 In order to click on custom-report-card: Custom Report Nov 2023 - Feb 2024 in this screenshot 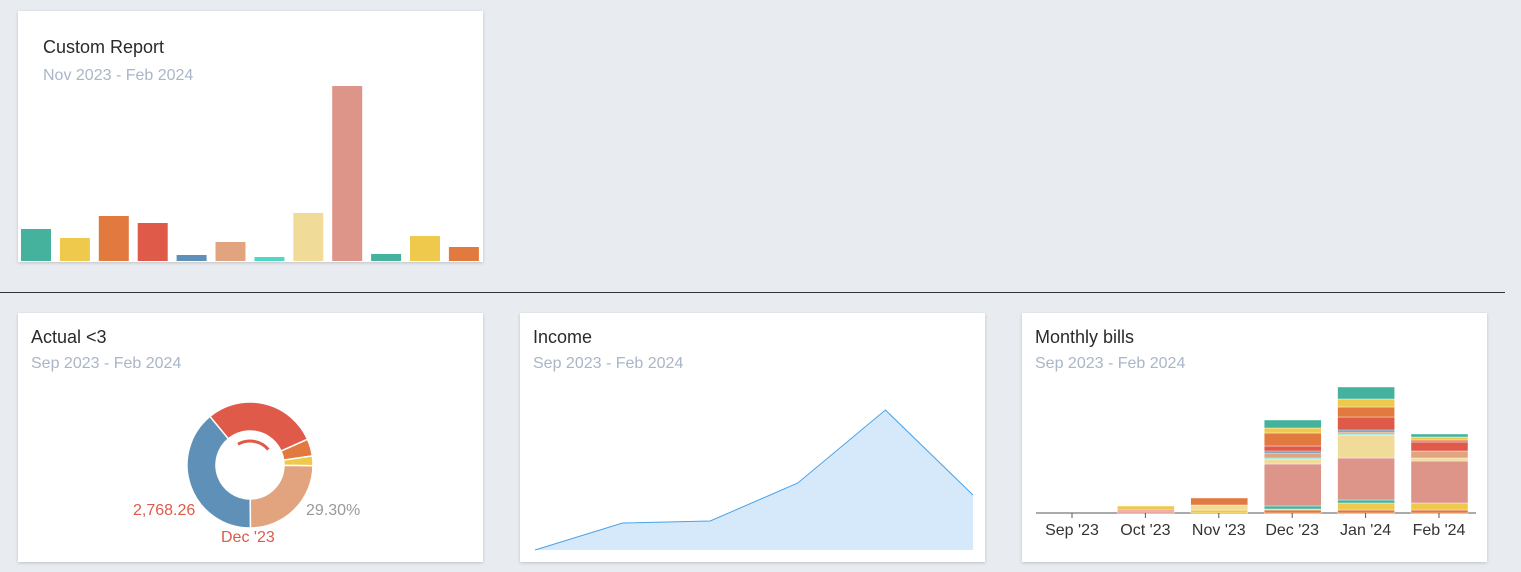, I will do `click(250, 136)`.